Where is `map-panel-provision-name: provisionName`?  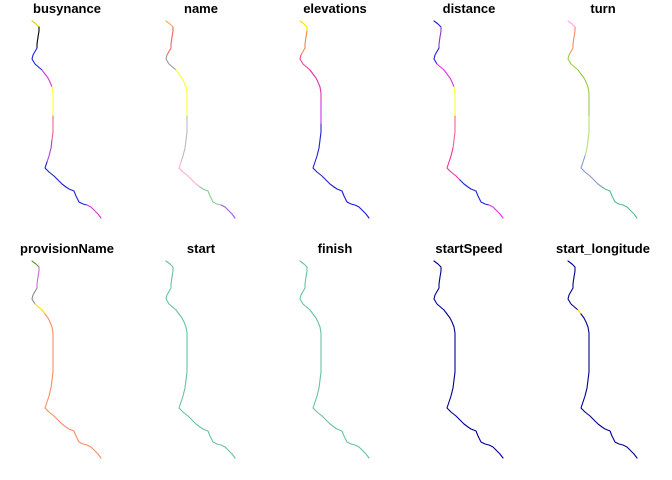 map-panel-provision-name: provisionName is located at coordinates (67, 360).